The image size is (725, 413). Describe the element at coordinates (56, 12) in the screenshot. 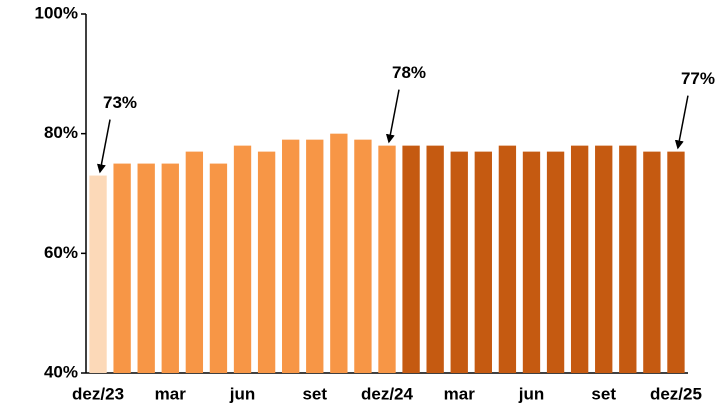

I see `y-tick-label: 100%` at that location.